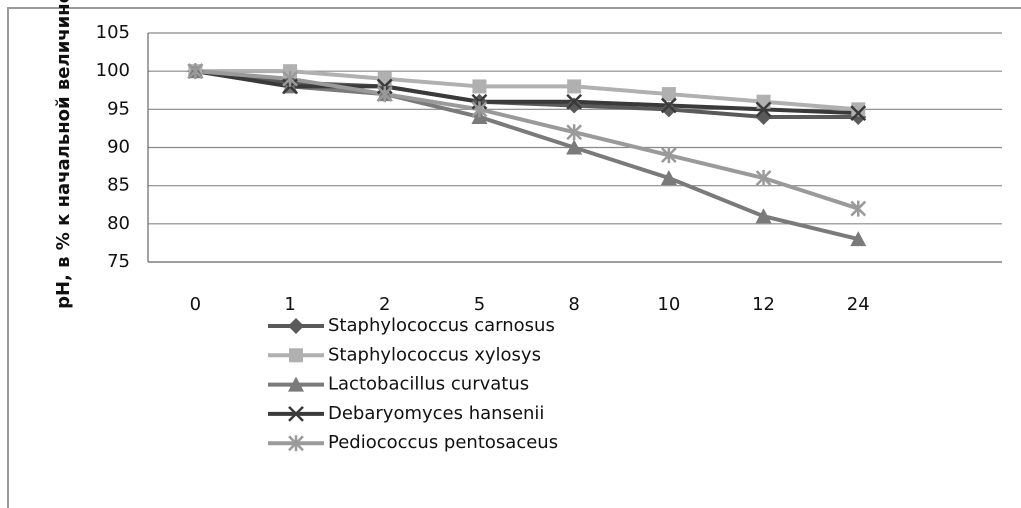 This screenshot has width=1021, height=508. Describe the element at coordinates (118, 108) in the screenshot. I see `y-tick-label: 95` at that location.